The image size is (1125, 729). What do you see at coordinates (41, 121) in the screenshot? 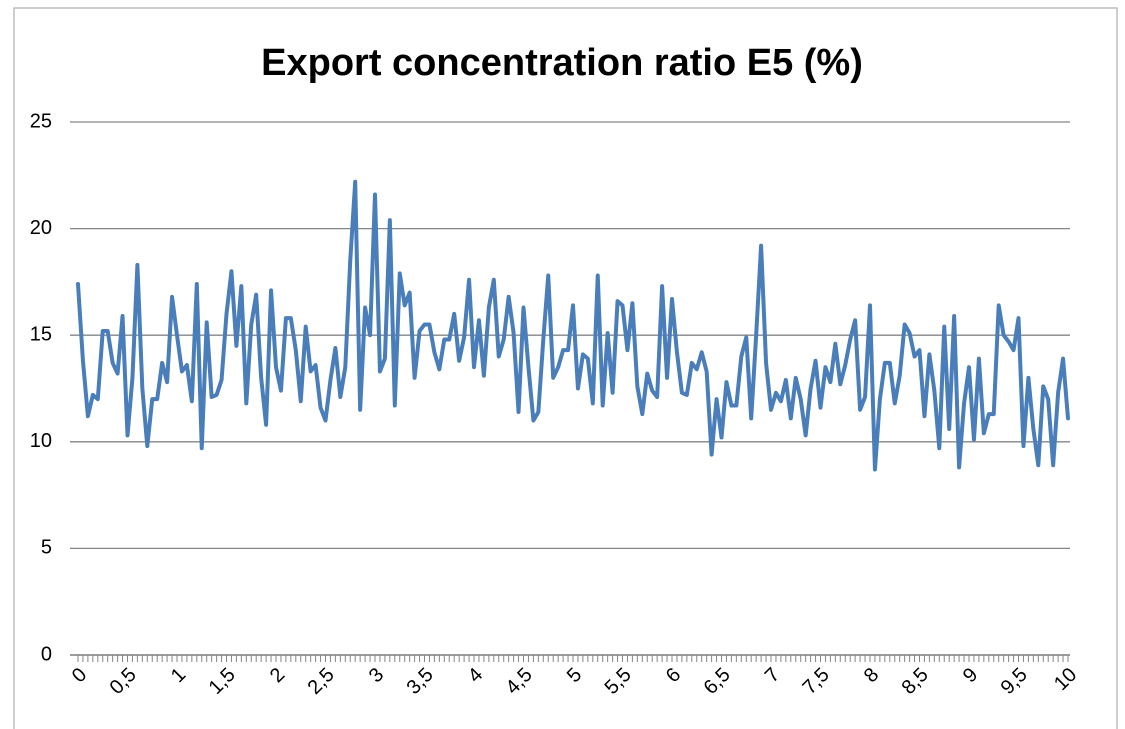
I see `y-tick-label: 25` at bounding box center [41, 121].